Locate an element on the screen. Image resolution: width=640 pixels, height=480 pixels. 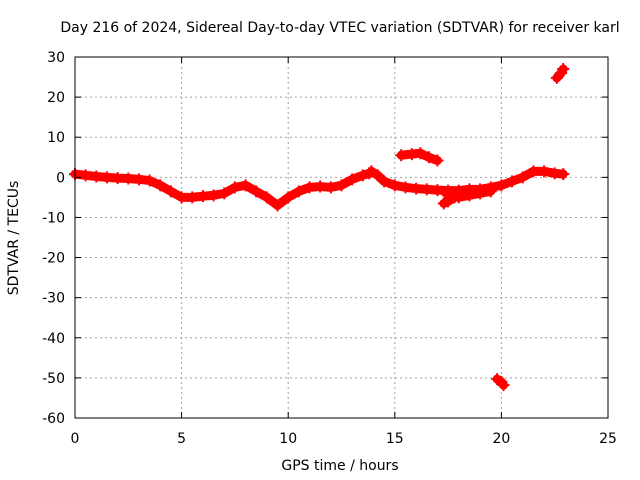
y-tick-label: -50 is located at coordinates (53, 379).